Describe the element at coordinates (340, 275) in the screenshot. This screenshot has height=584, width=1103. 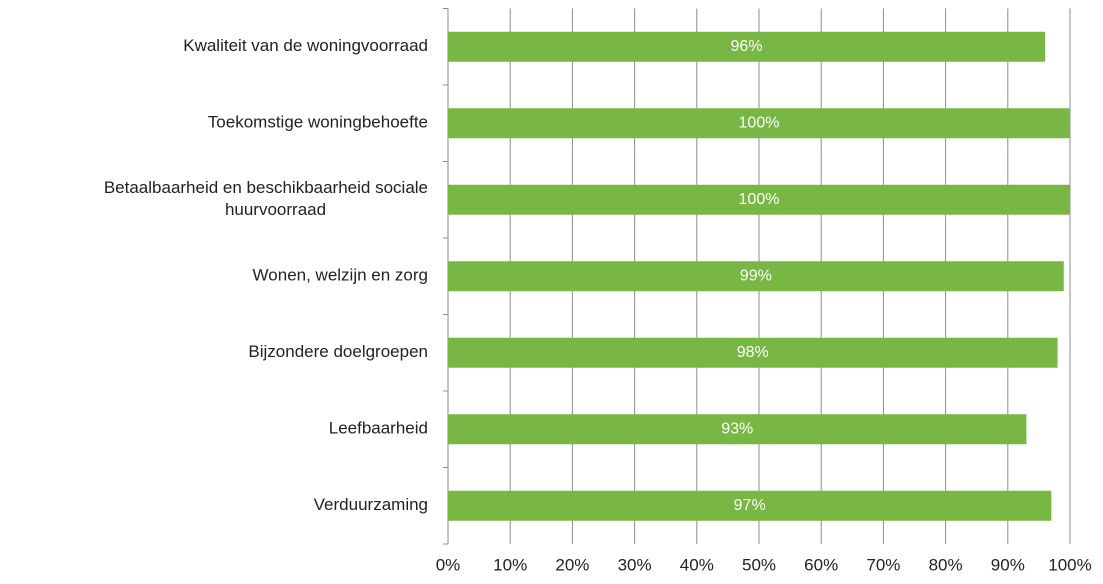
I see `category-label: Wonen, welzijn en zorg` at that location.